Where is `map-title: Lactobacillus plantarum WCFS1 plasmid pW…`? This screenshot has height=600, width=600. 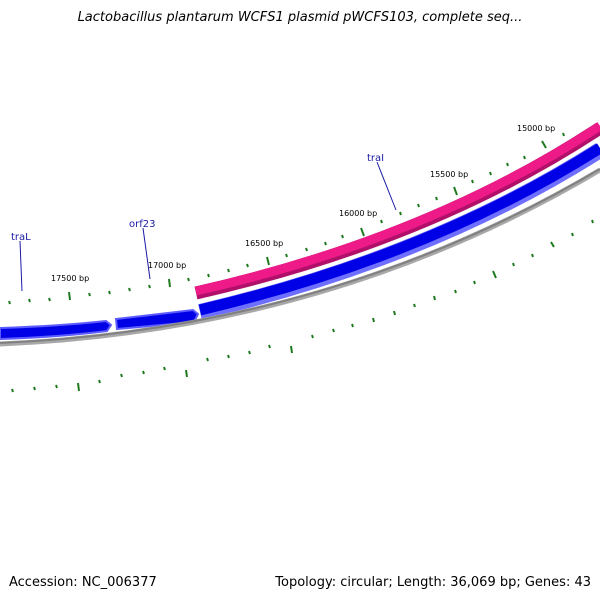
map-title: Lactobacillus plantarum WCFS1 plasmid pW… is located at coordinates (300, 17).